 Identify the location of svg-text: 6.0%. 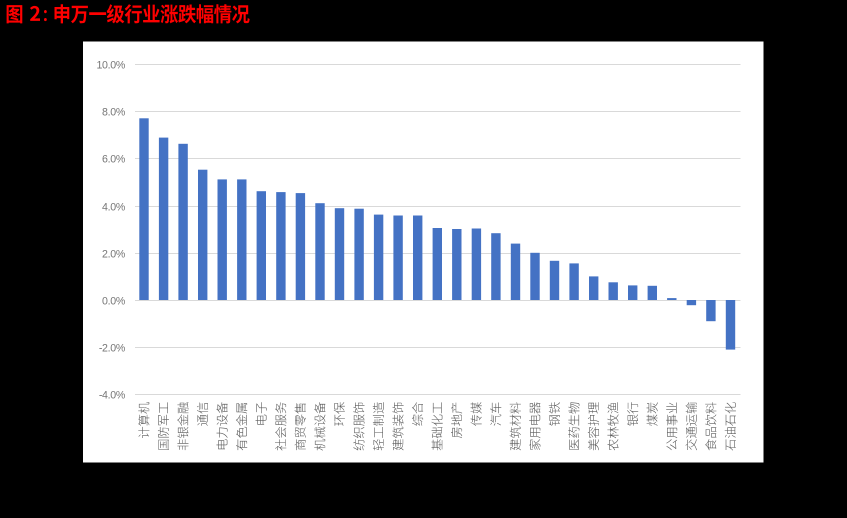
(114, 160).